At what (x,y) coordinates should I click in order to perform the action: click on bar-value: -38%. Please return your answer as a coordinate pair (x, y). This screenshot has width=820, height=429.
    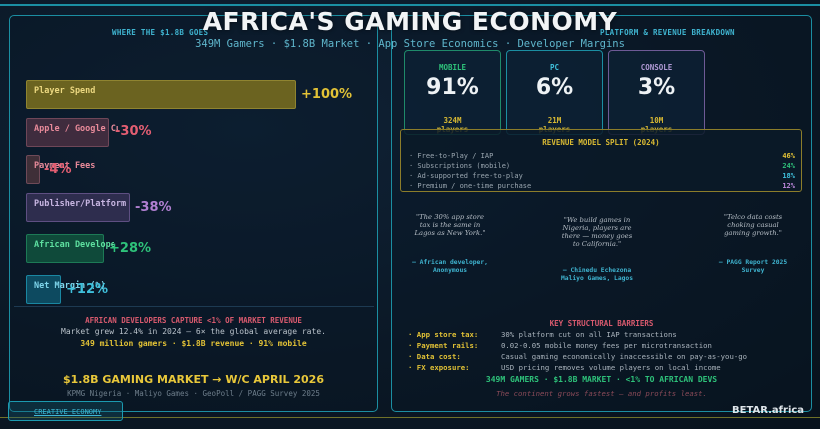
    Looking at the image, I should click on (153, 207).